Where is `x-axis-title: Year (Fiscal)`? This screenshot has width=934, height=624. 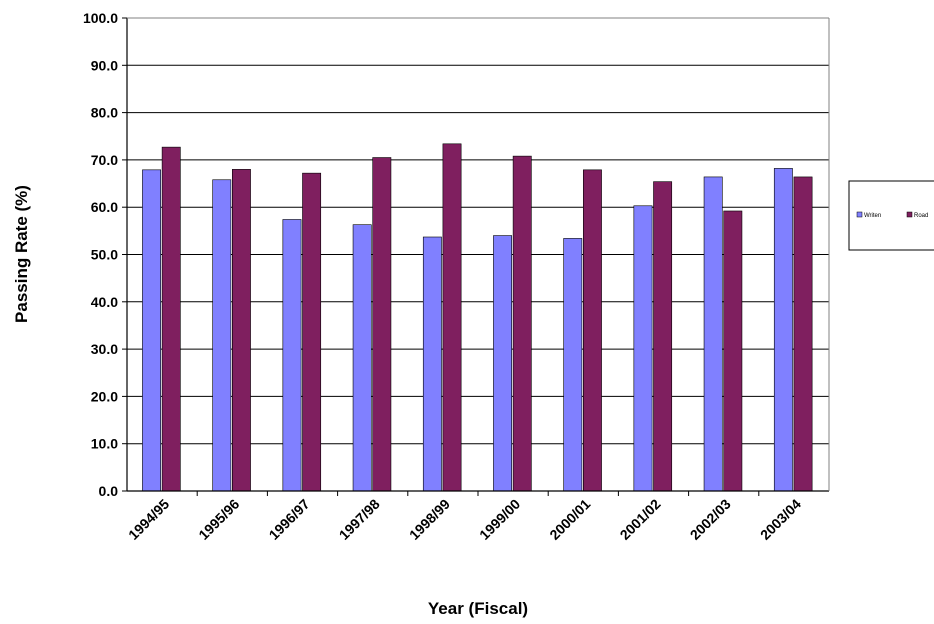
x-axis-title: Year (Fiscal) is located at coordinates (478, 608).